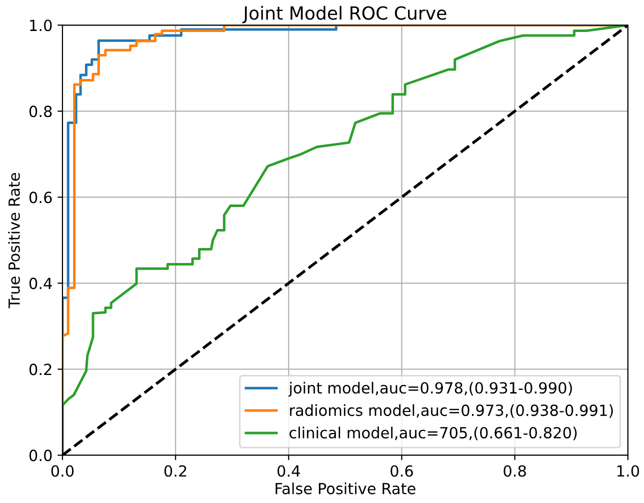  Describe the element at coordinates (344, 15) in the screenshot. I see `chart-title: Joint Model ROC Curve` at that location.